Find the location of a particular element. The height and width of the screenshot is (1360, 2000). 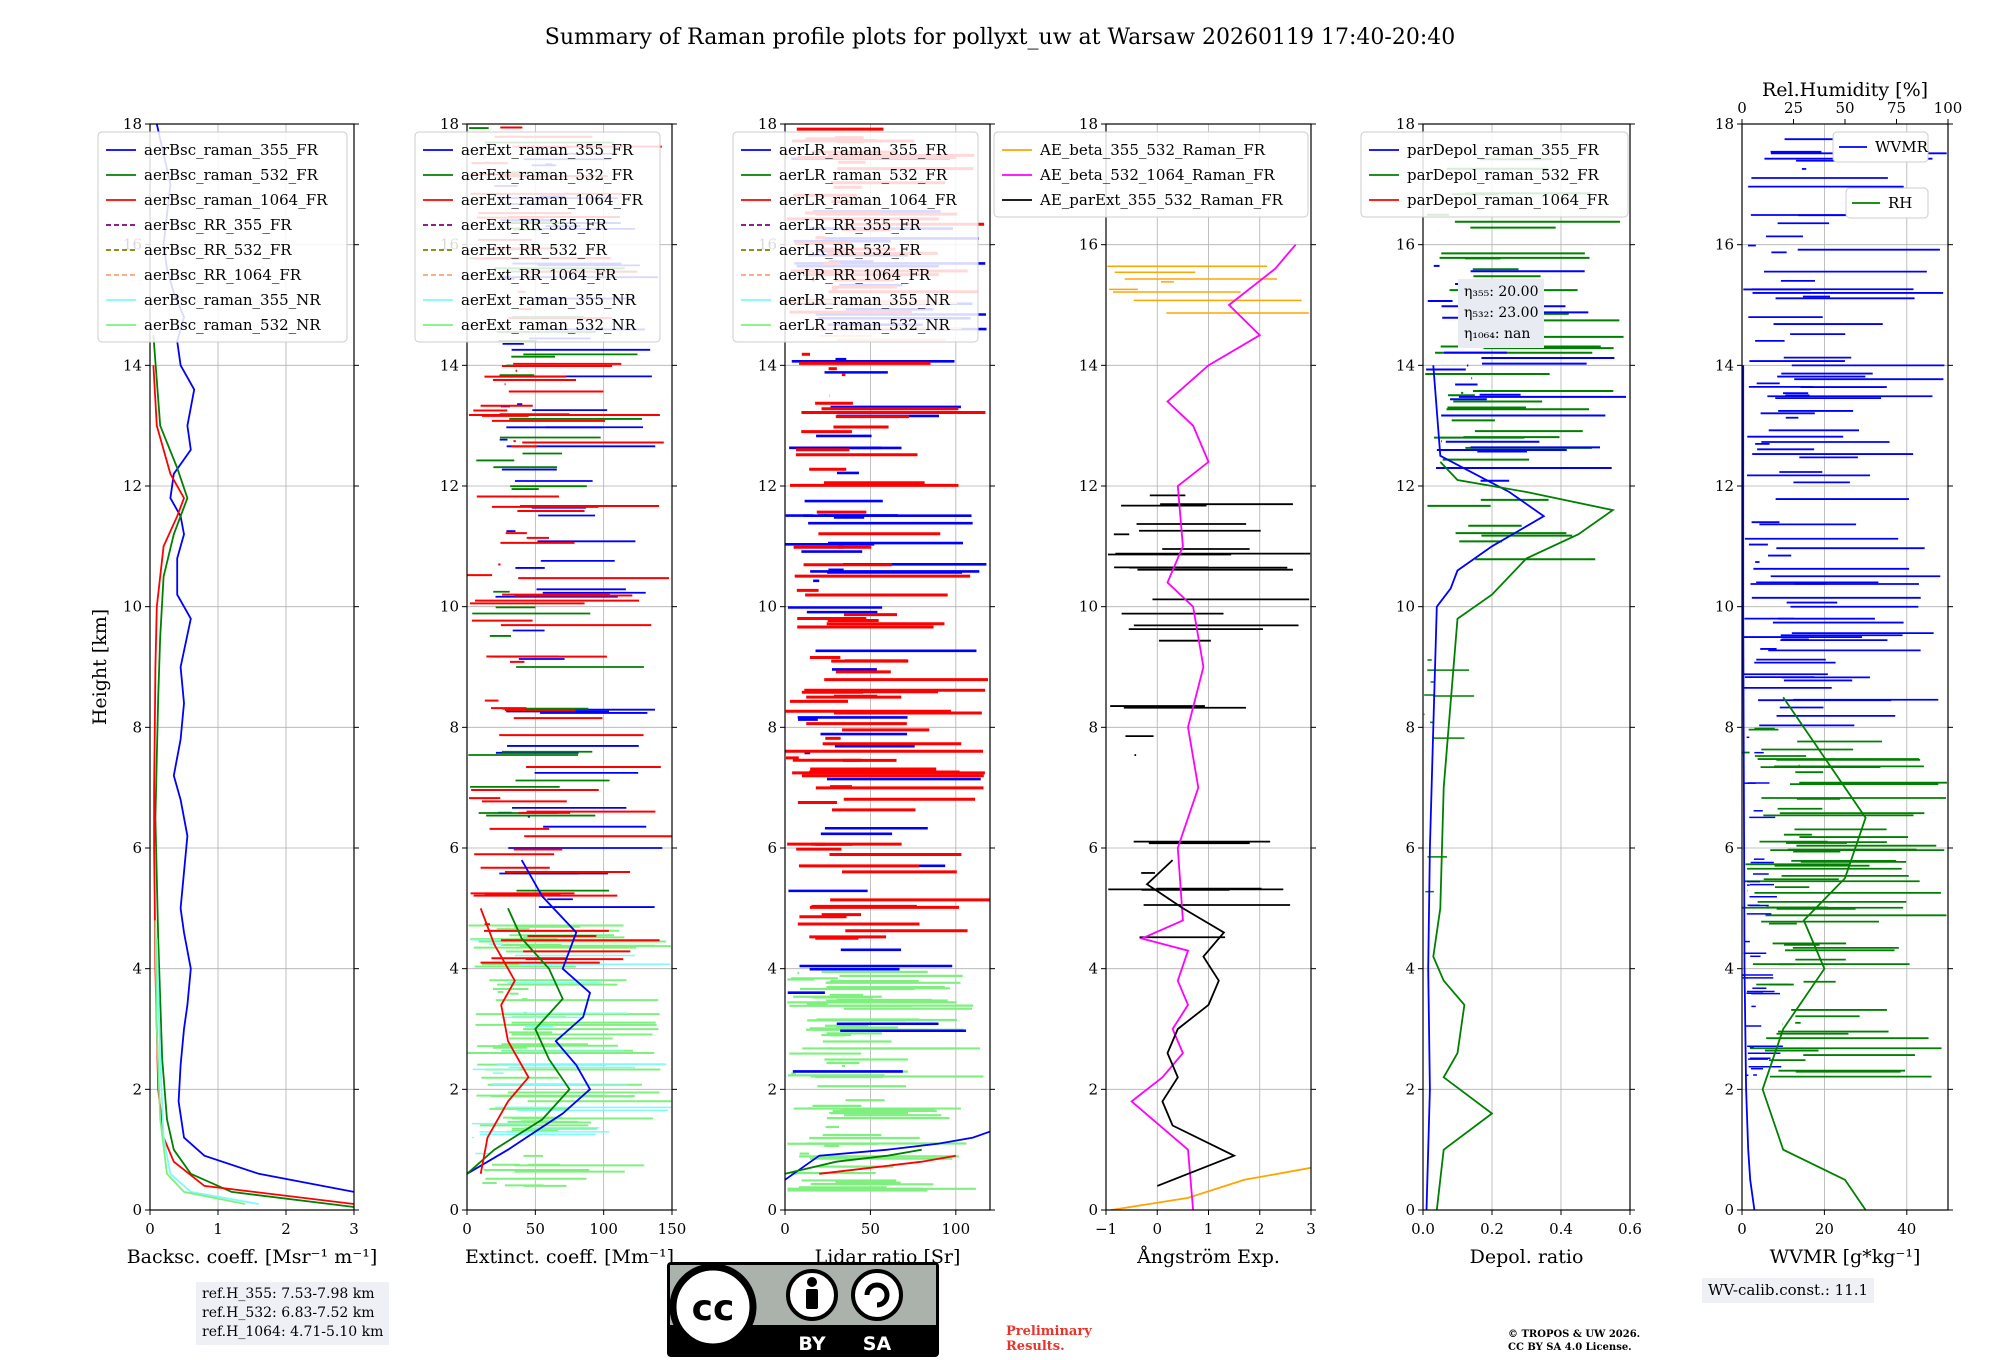

top-x-tick-label: 25 is located at coordinates (1793, 108).